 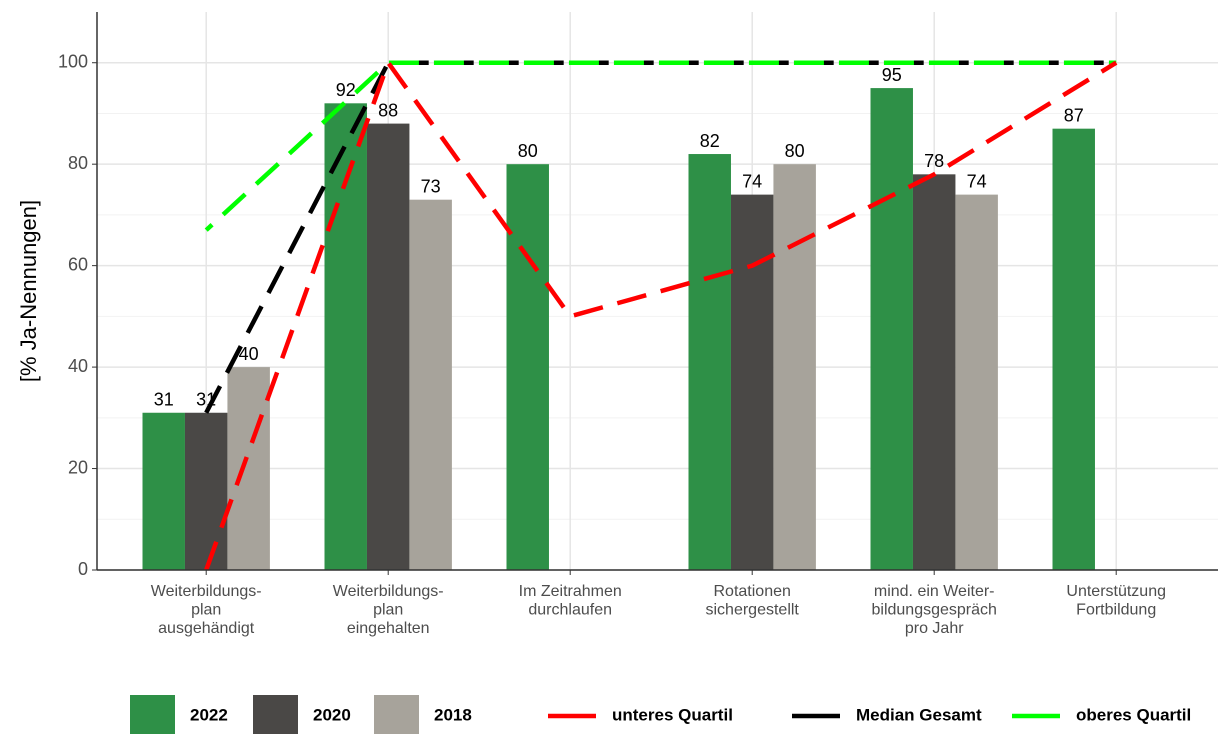 I want to click on legend-label: unteres Quartil, so click(x=672, y=714).